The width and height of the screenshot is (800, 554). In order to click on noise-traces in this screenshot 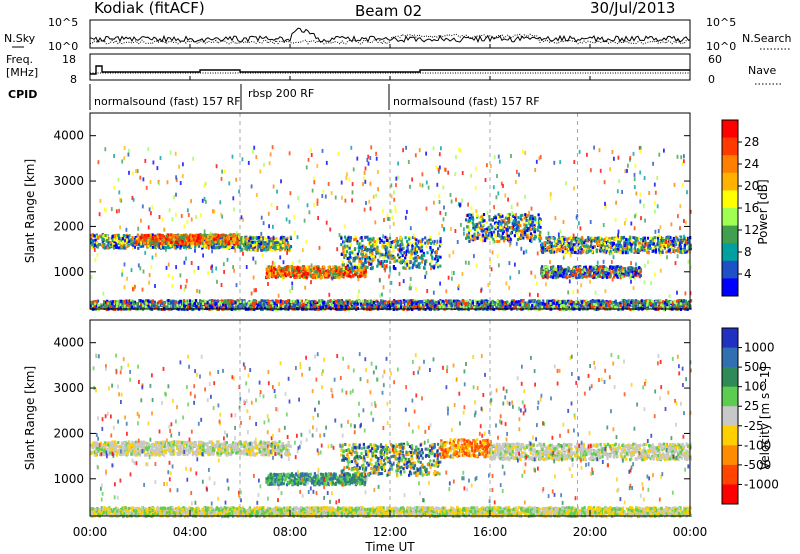, I will do `click(390, 36)`.